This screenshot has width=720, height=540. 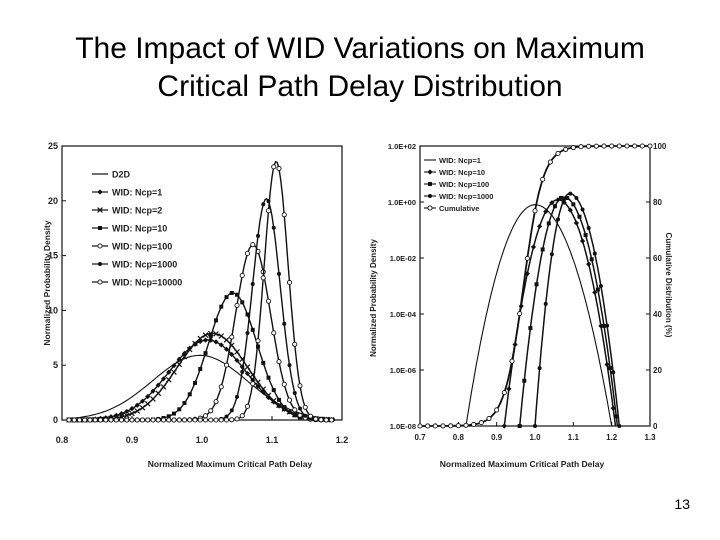 What do you see at coordinates (682, 504) in the screenshot?
I see `slide-number: 13` at bounding box center [682, 504].